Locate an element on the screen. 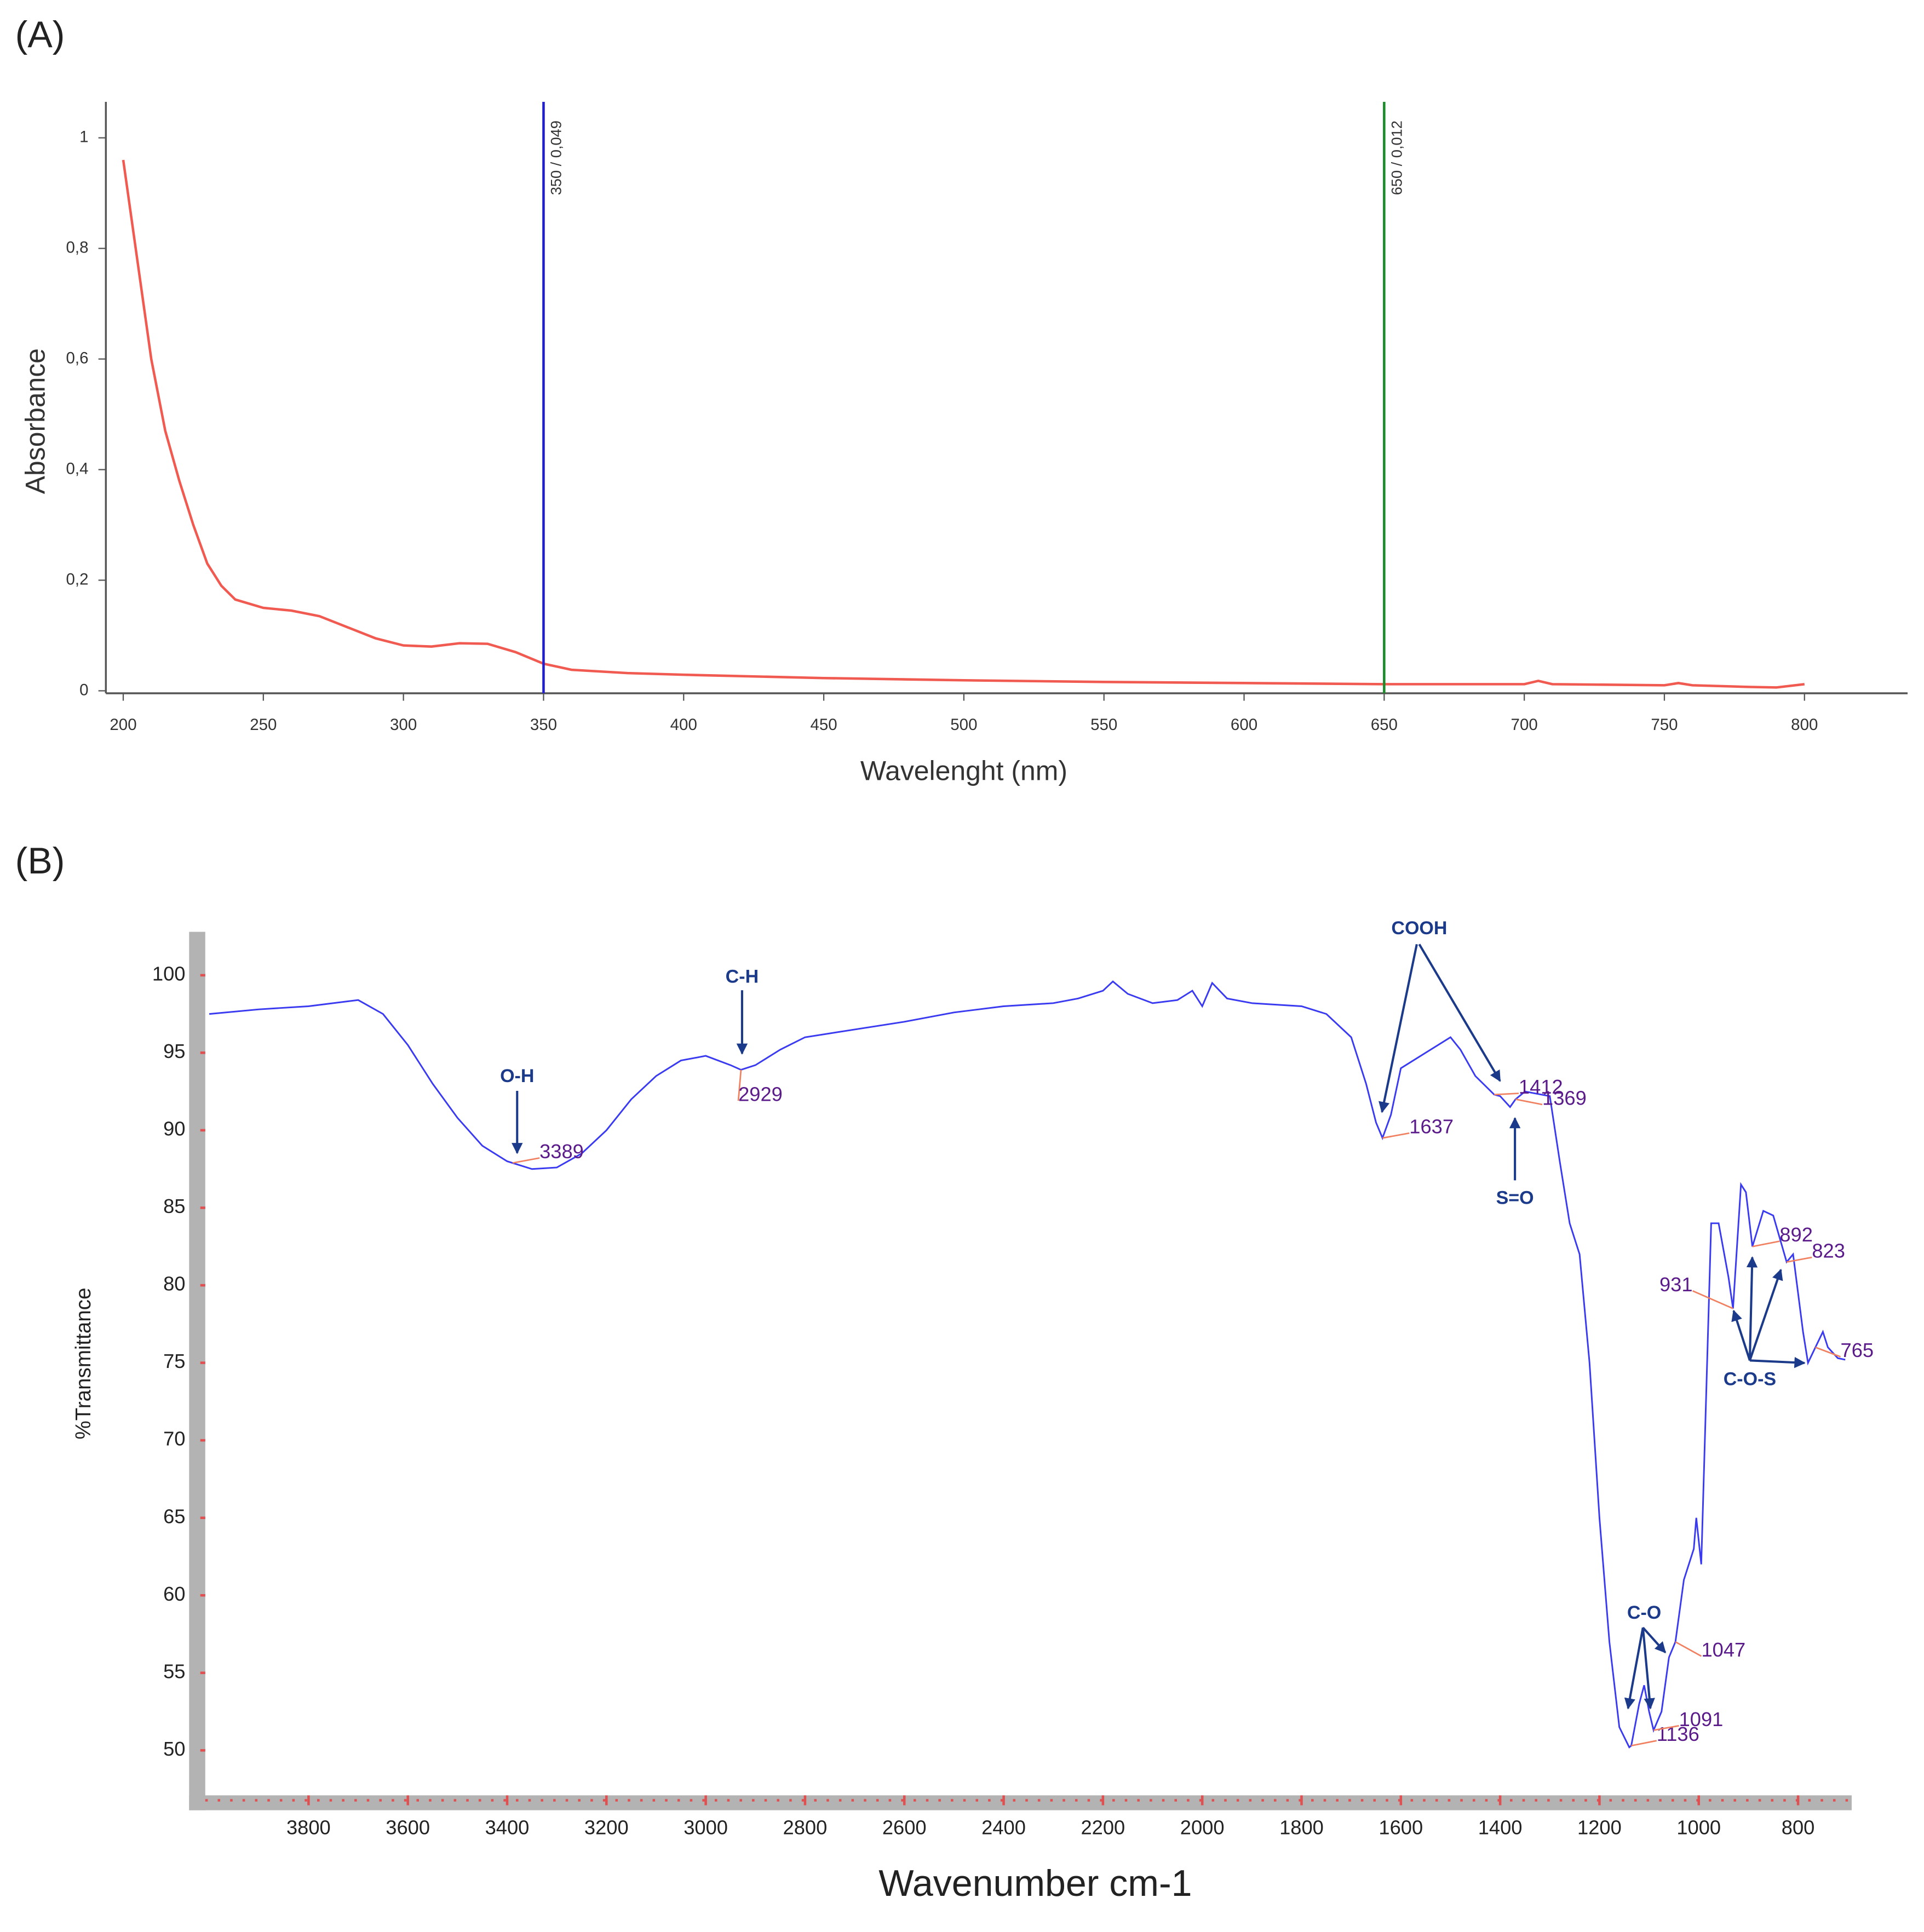 The width and height of the screenshot is (1924, 1932). x-axis-title: Wavelenght (nm) is located at coordinates (963, 771).